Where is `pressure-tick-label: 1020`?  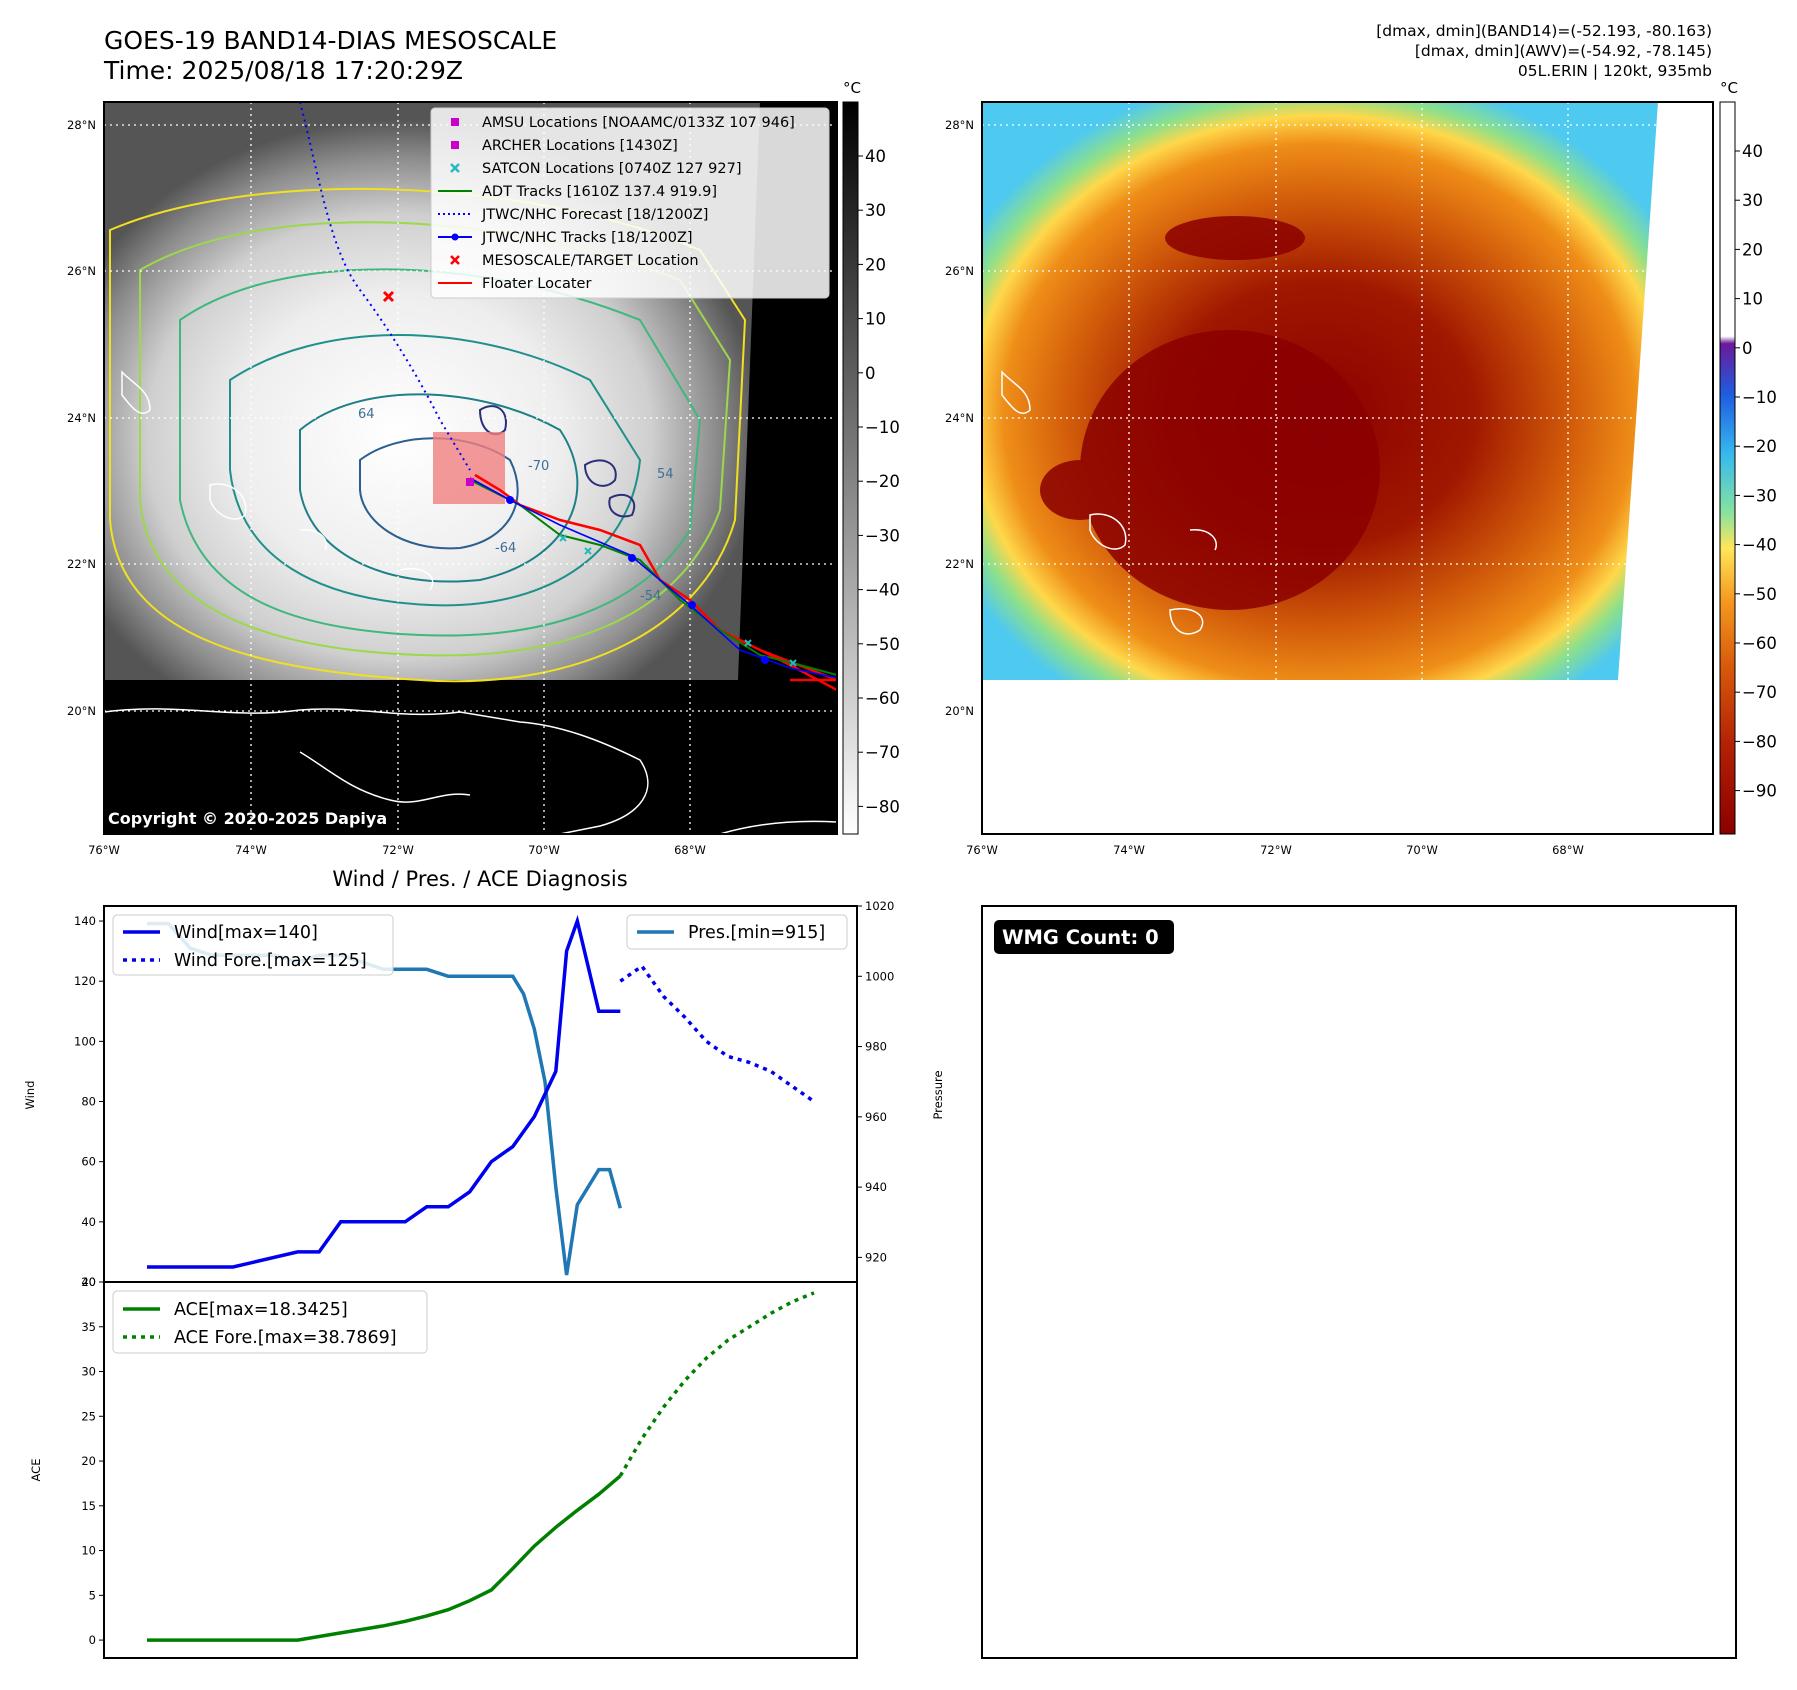
pressure-tick-label: 1020 is located at coordinates (879, 906).